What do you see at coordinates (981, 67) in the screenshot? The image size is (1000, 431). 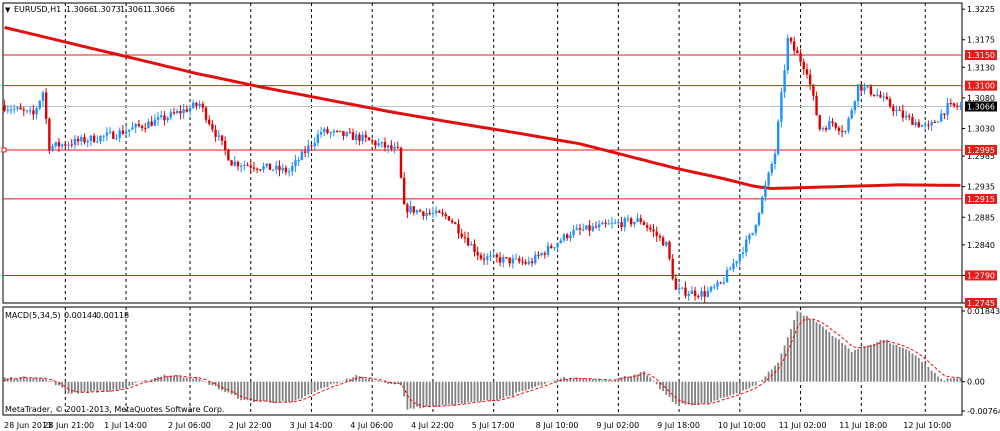 I see `price-axis-label: 1.3130` at bounding box center [981, 67].